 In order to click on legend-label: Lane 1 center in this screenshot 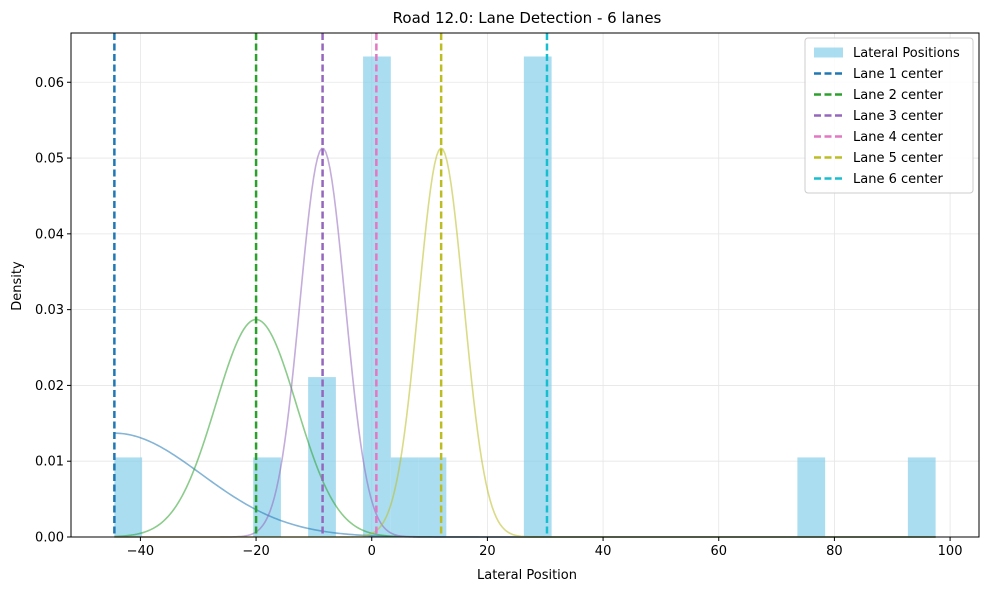, I will do `click(898, 74)`.